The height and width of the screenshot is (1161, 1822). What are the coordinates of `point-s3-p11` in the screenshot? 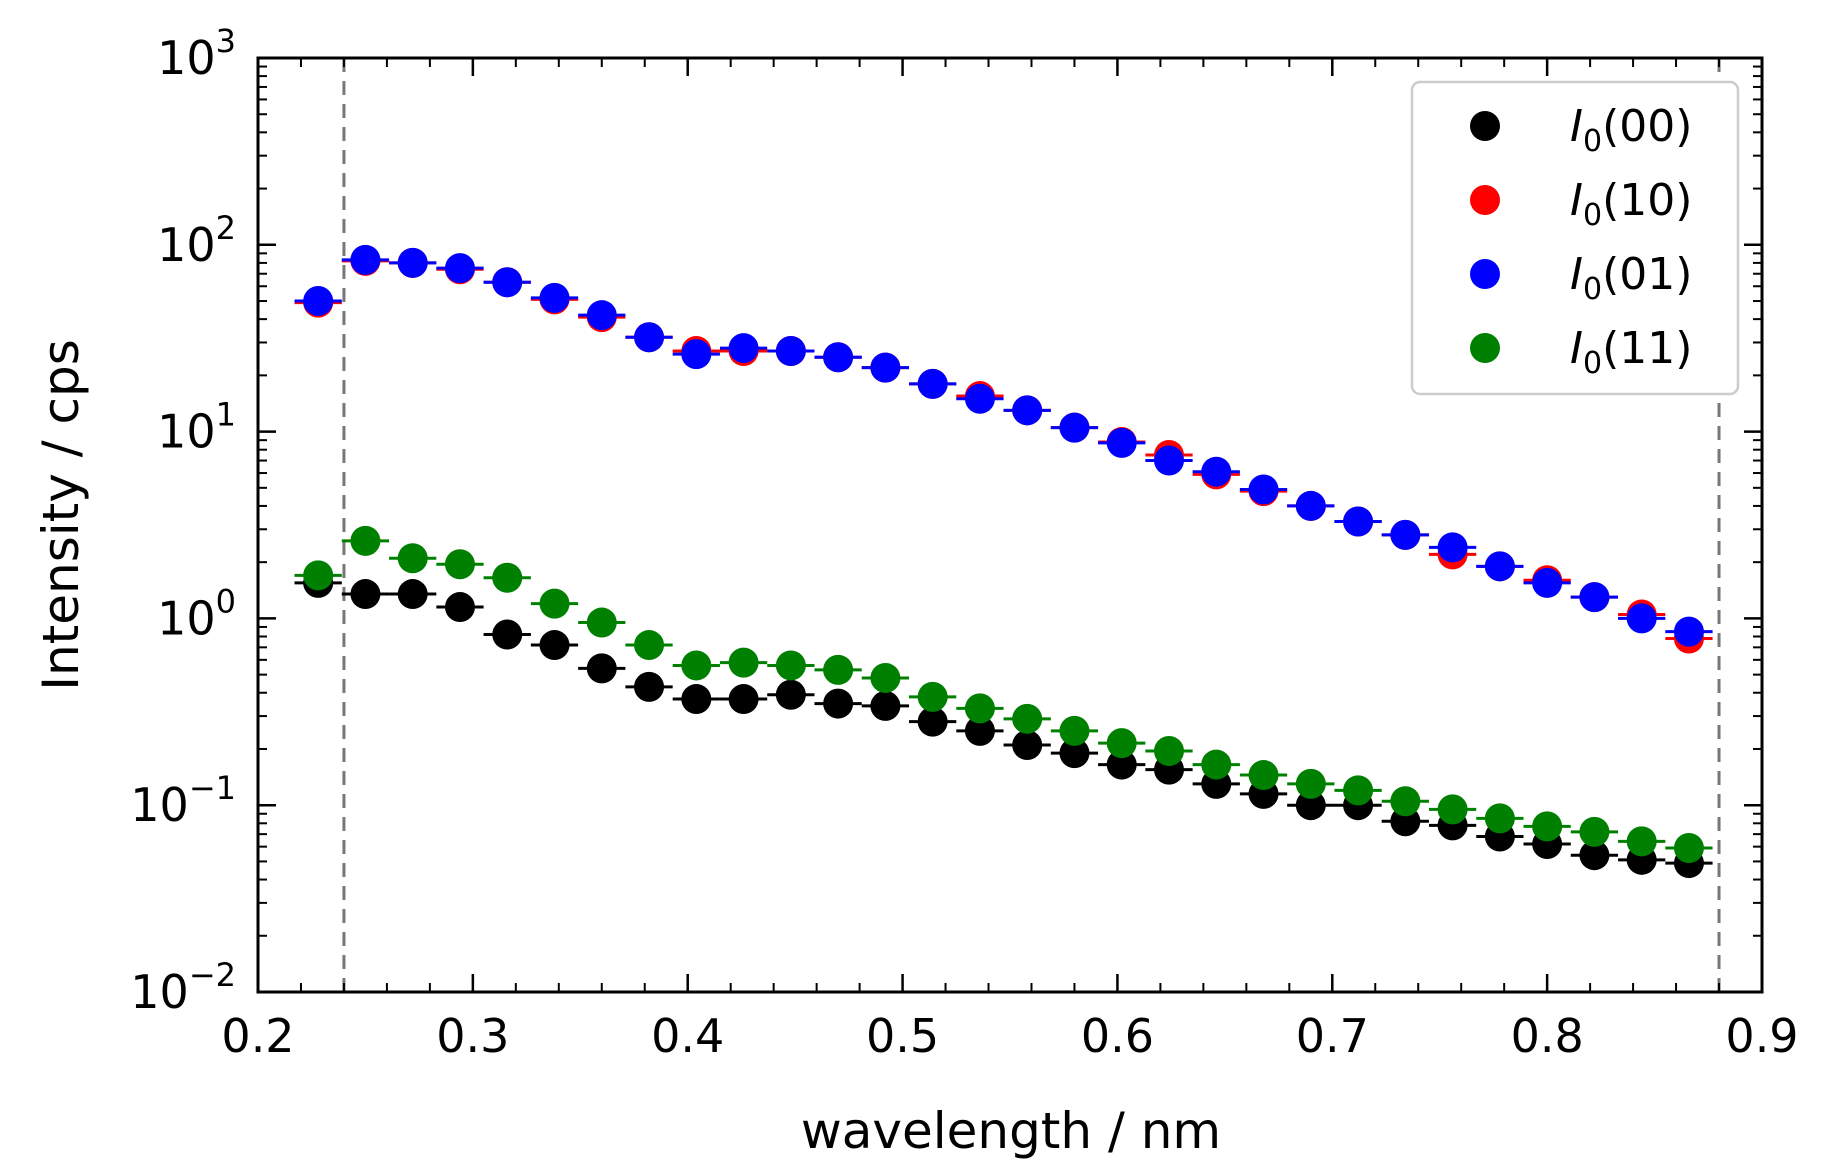 It's located at (838, 669).